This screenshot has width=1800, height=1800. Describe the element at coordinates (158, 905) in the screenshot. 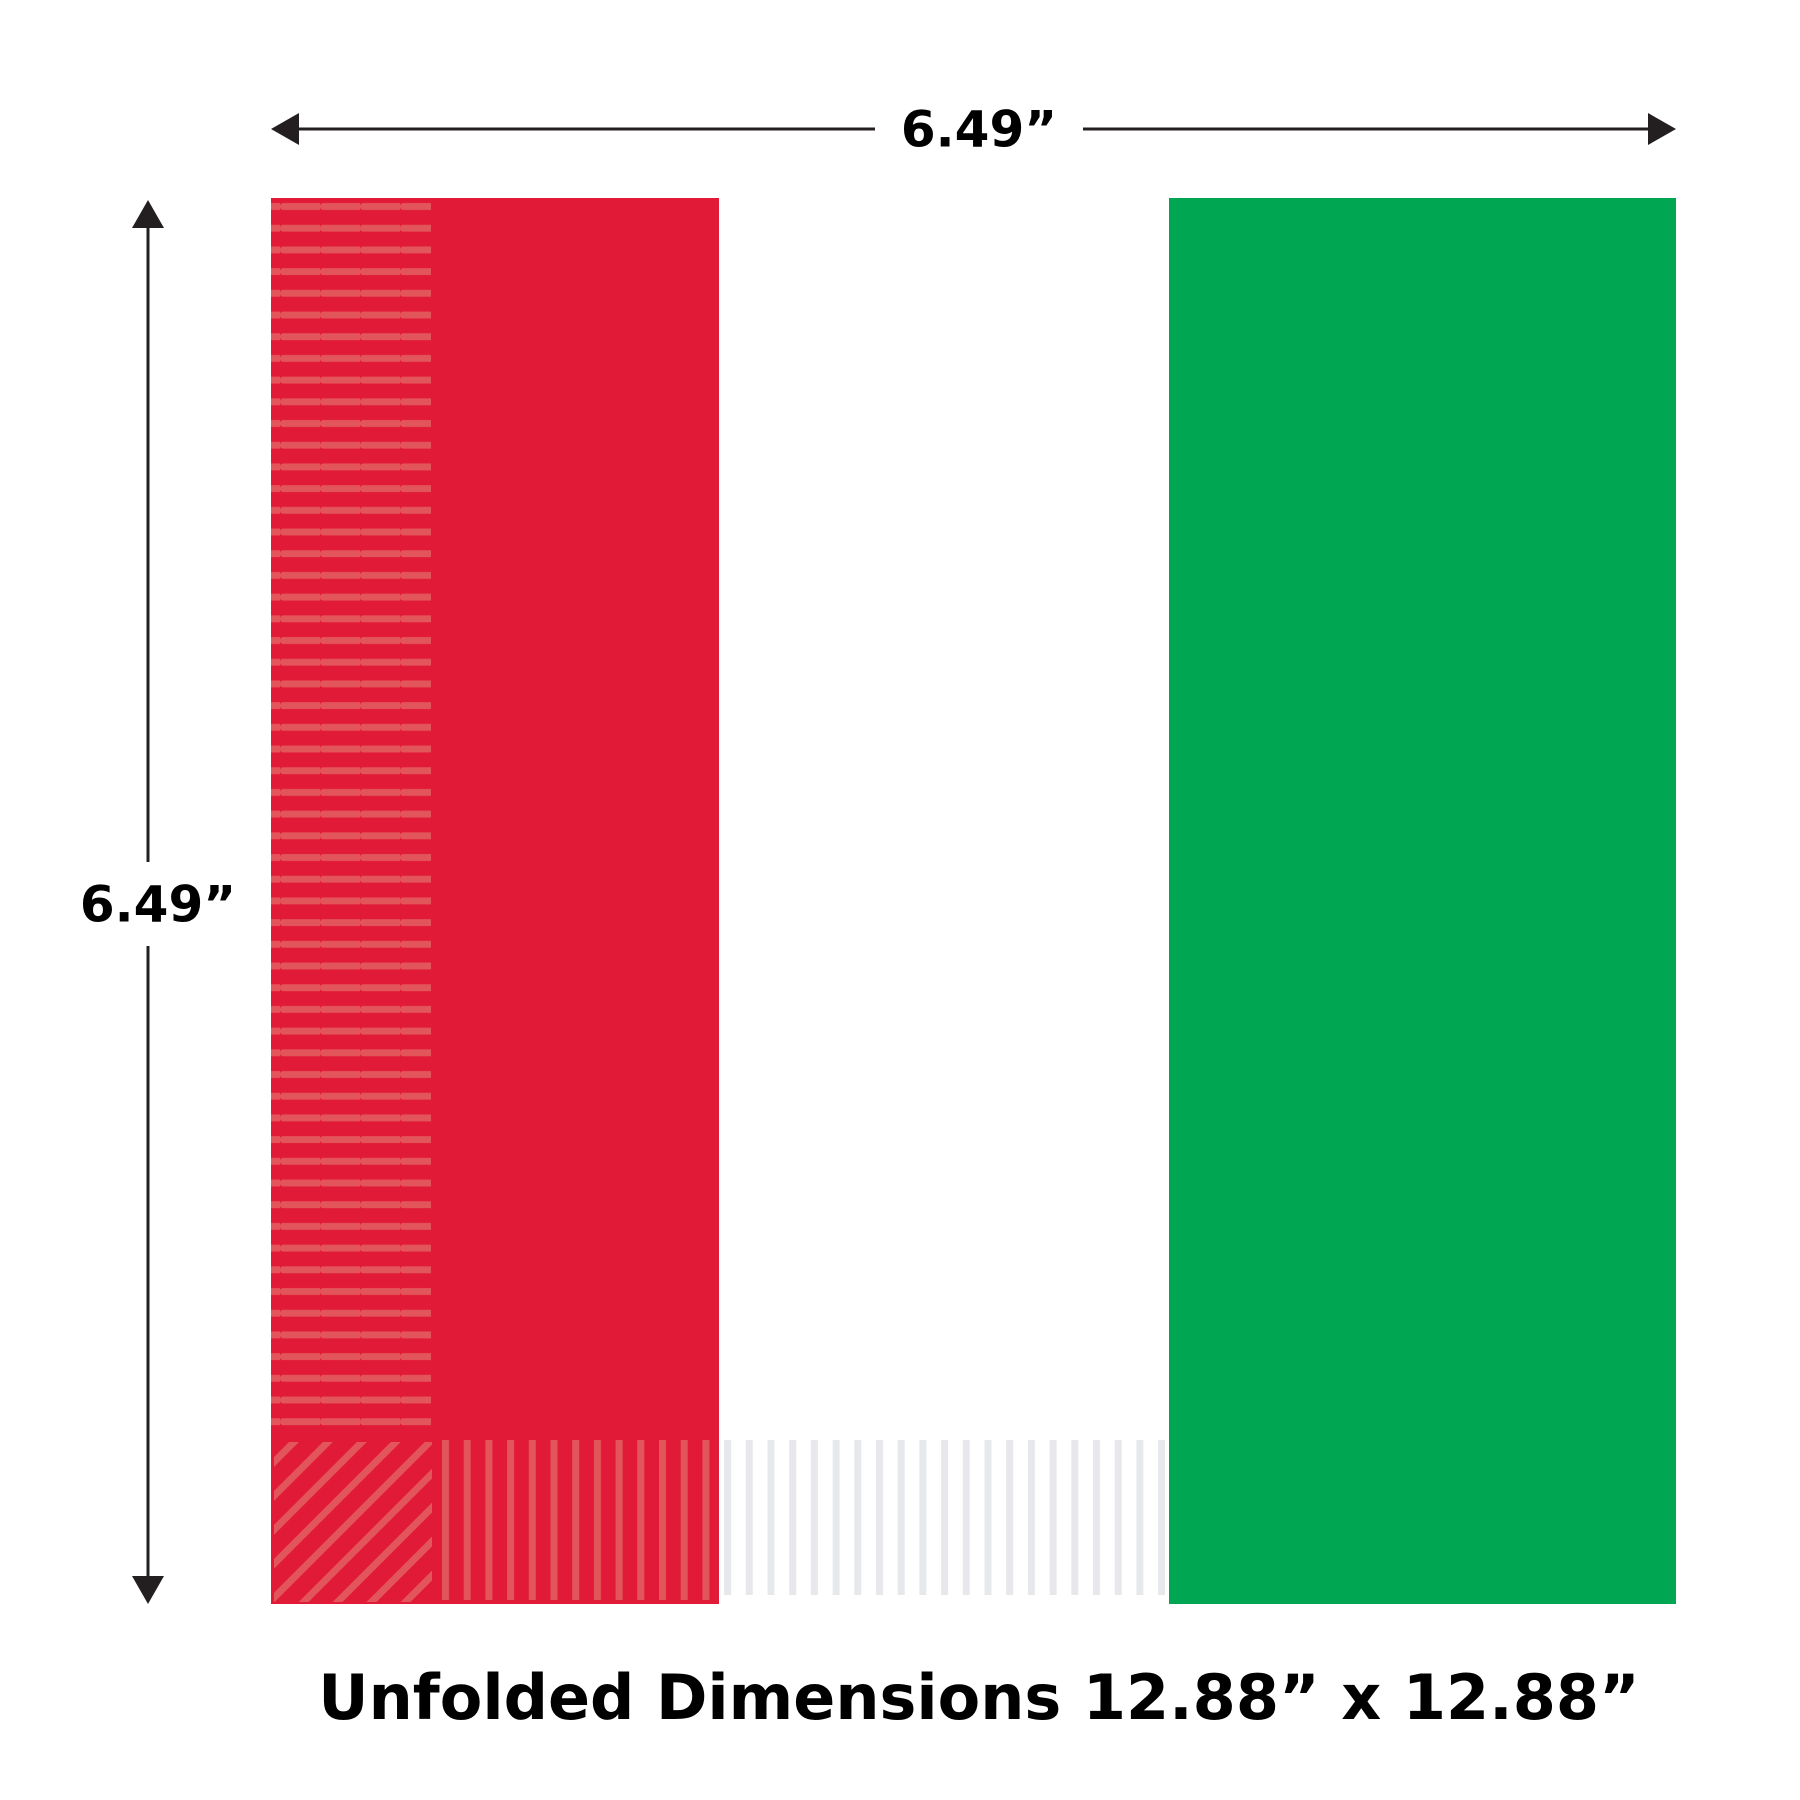

I see `height-label: 6.49”` at that location.